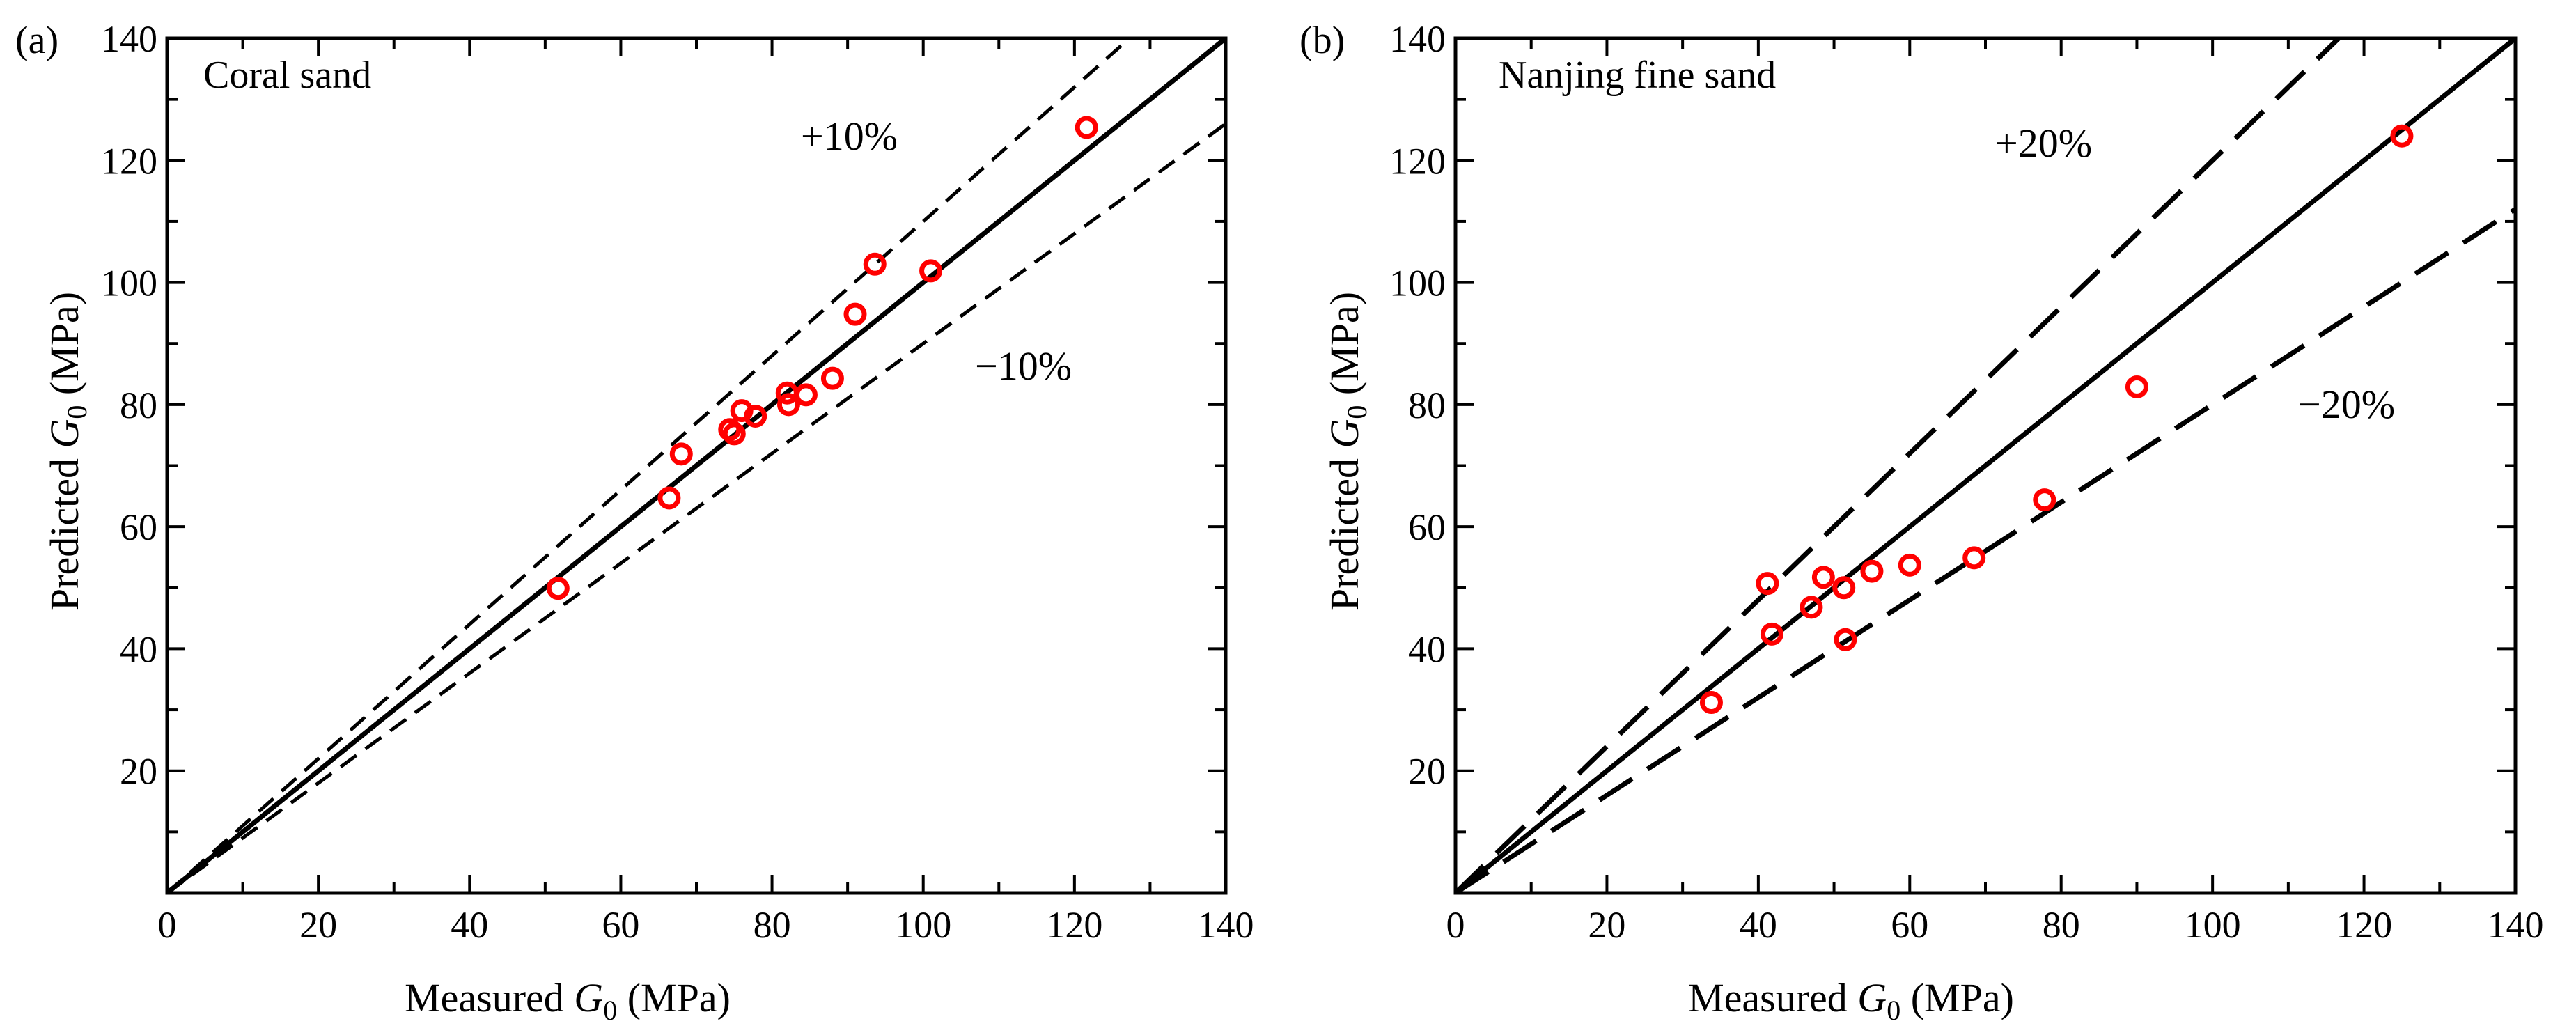 The height and width of the screenshot is (1035, 2576). What do you see at coordinates (1322, 40) in the screenshot?
I see `panel-b-tag: (b)` at bounding box center [1322, 40].